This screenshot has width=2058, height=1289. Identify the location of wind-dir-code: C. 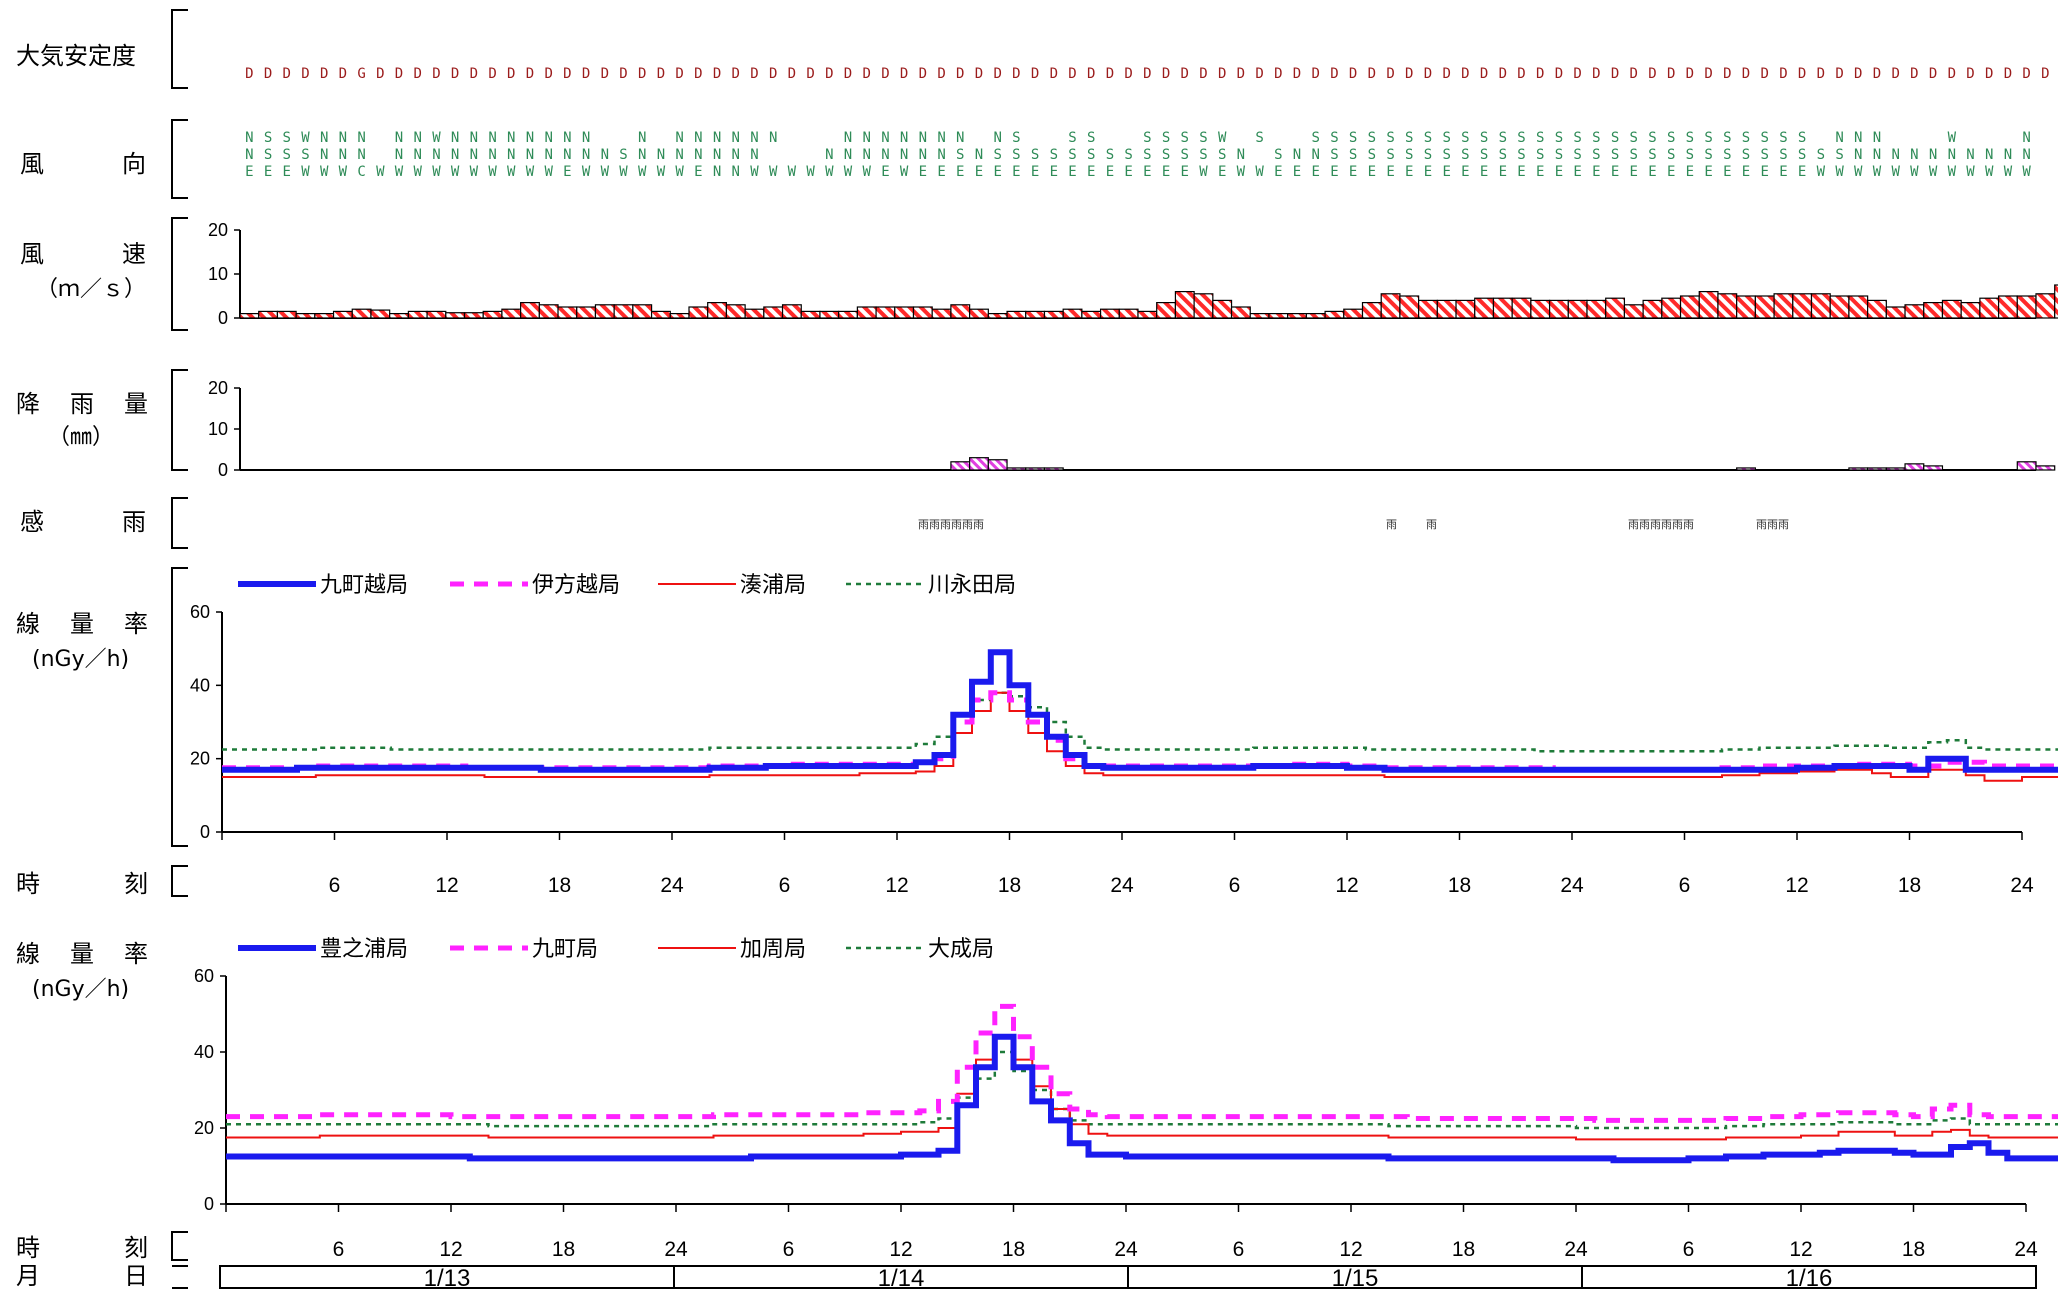
(361, 172).